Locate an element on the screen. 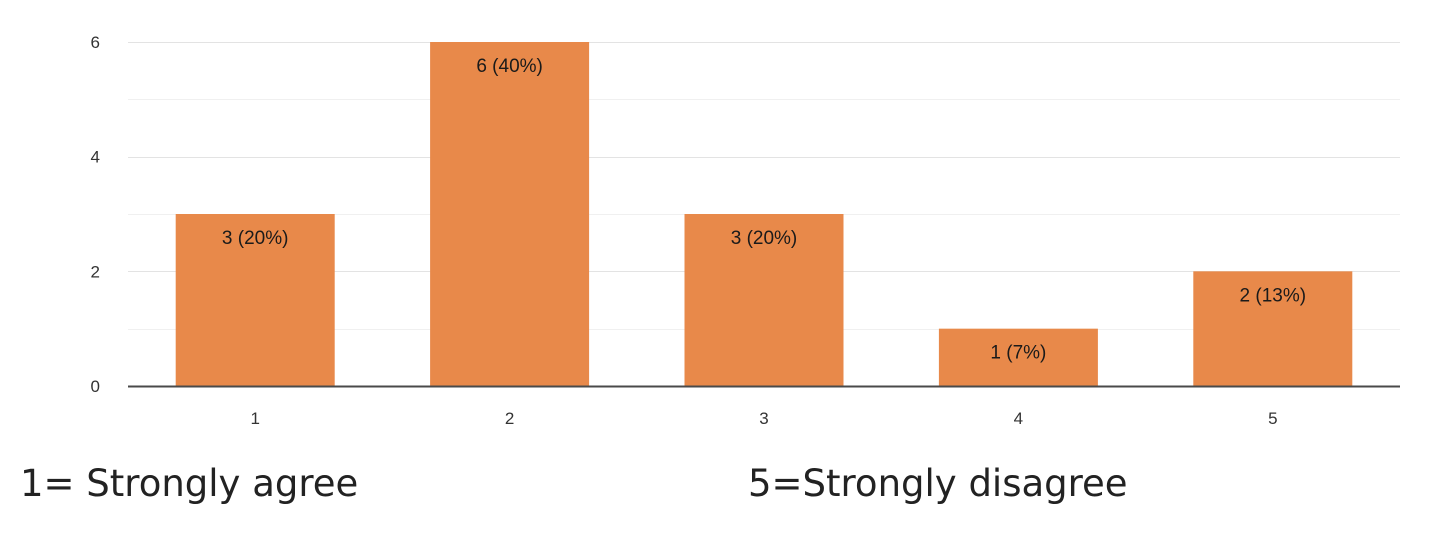 Image resolution: width=1430 pixels, height=535 pixels. x-axis-tick-labels: 1 2 3 4 5 is located at coordinates (763, 418).